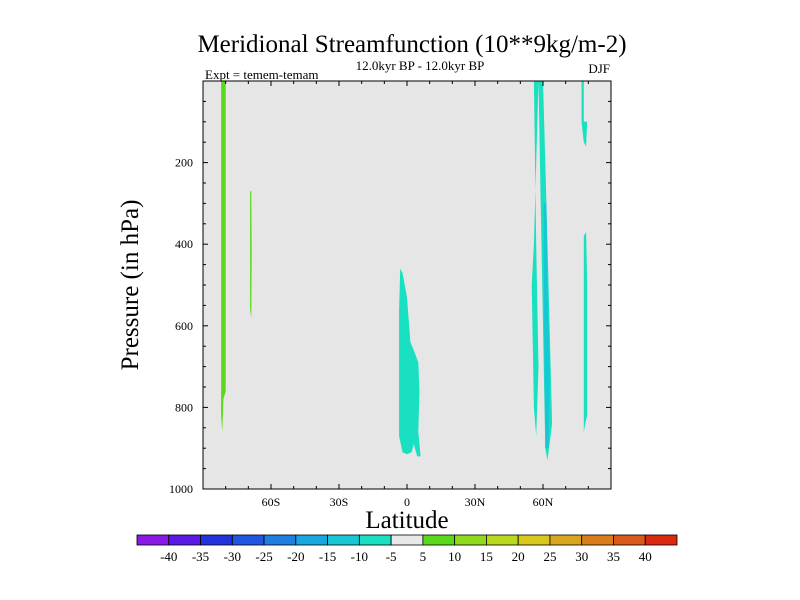  I want to click on colorbar-label: -25, so click(263, 556).